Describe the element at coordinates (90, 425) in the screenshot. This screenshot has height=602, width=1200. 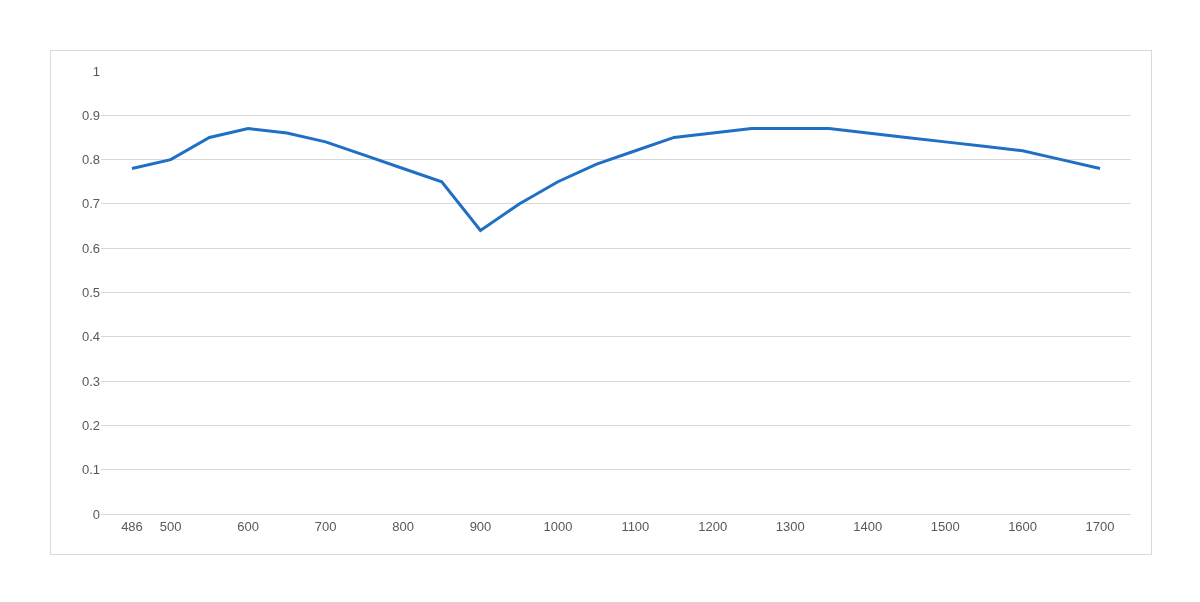
I see `y-tick-label: 0.2` at that location.